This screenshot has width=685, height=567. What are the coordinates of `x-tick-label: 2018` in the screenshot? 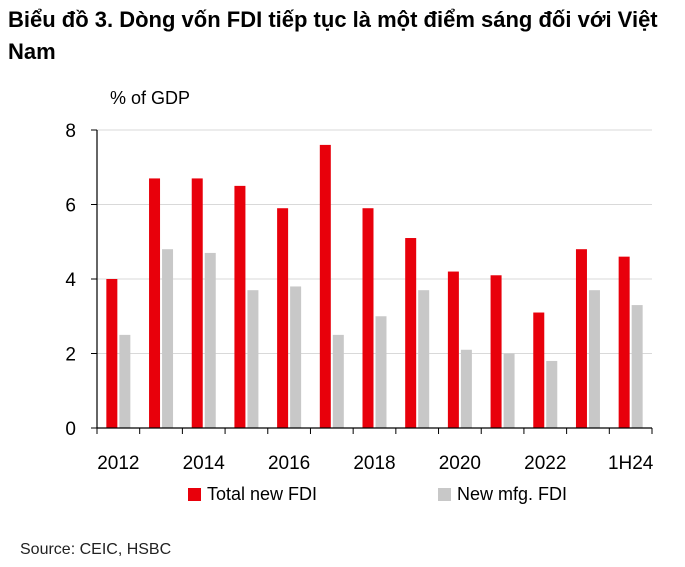 It's located at (374, 463).